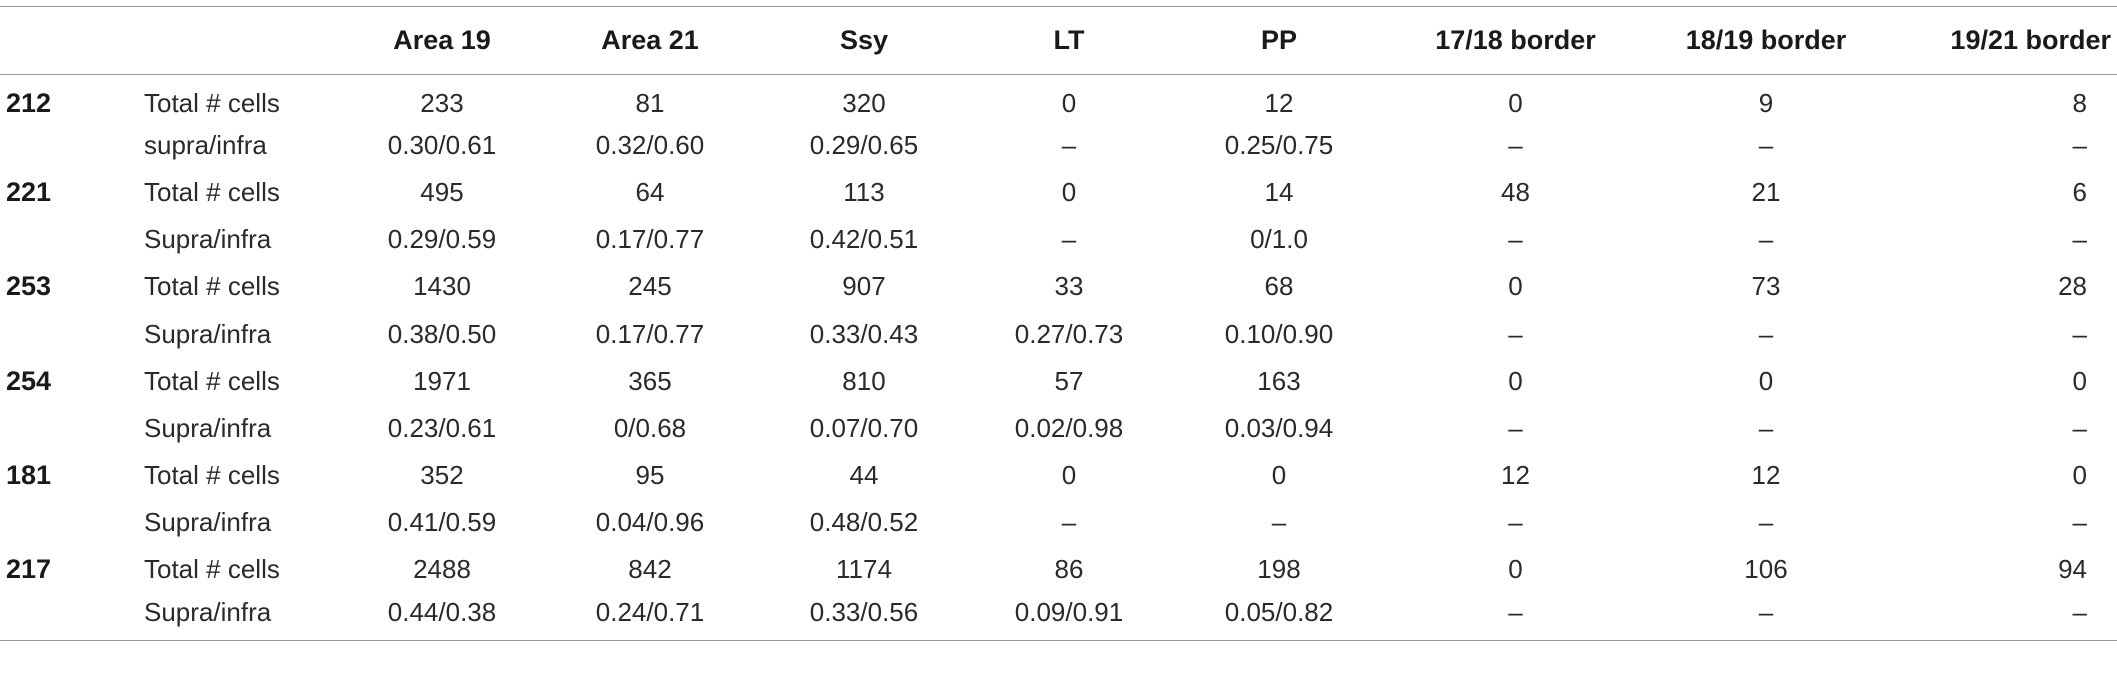  I want to click on value-cell: 320, so click(864, 102).